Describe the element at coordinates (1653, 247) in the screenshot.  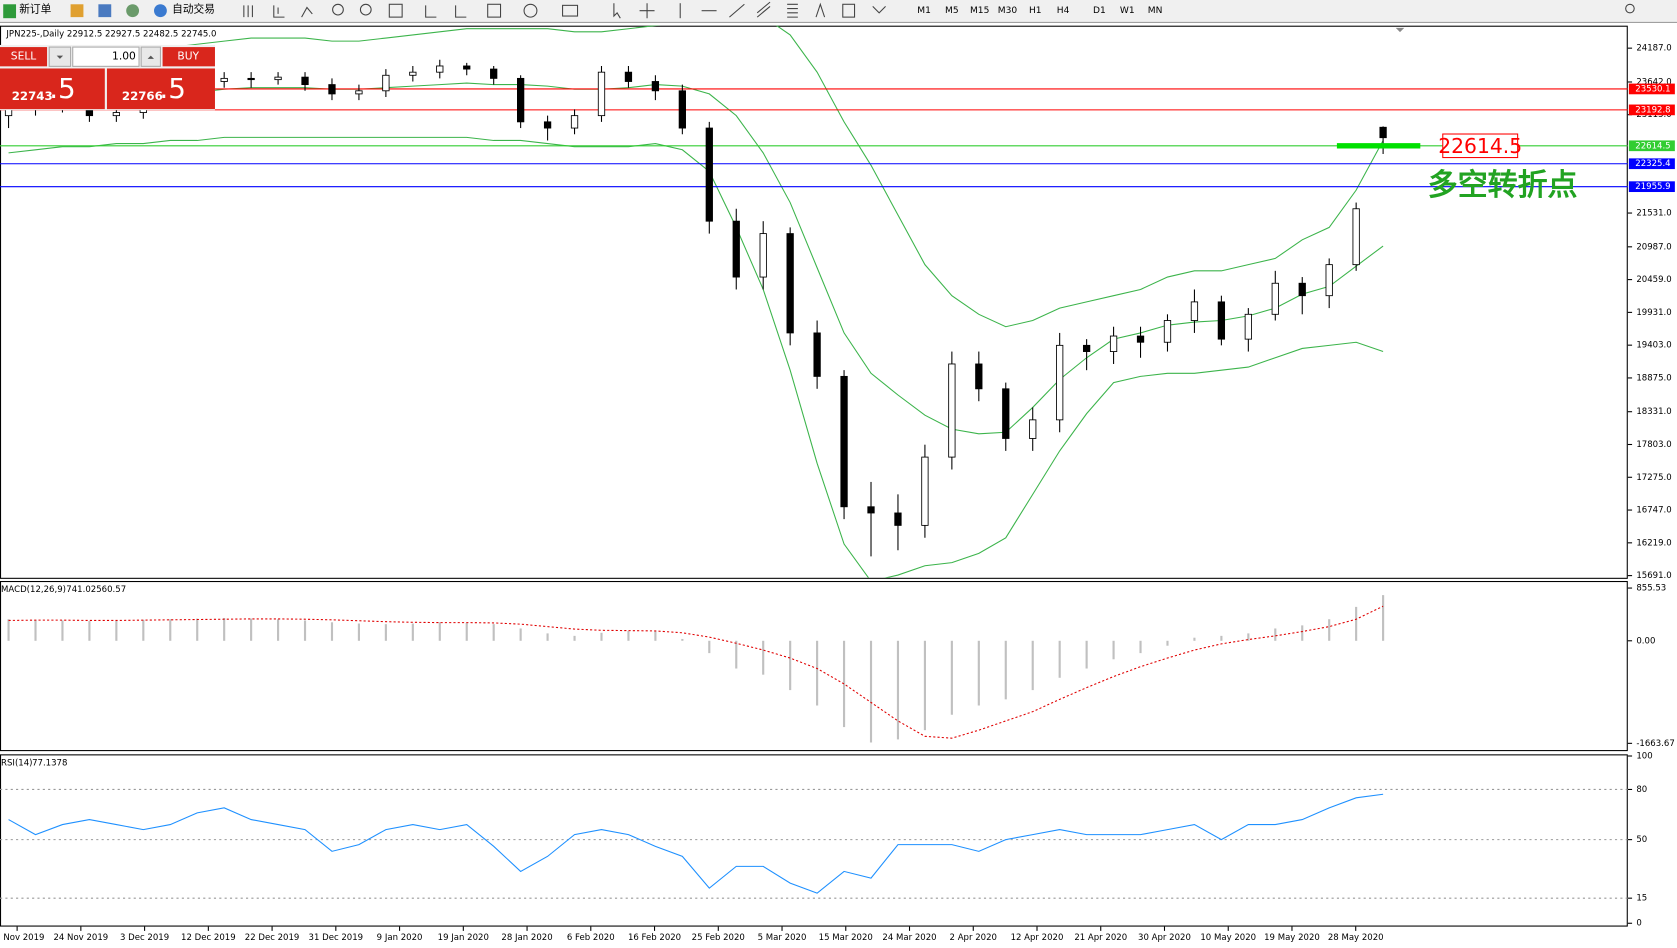
I see `y-tick-label: 20987.0` at that location.